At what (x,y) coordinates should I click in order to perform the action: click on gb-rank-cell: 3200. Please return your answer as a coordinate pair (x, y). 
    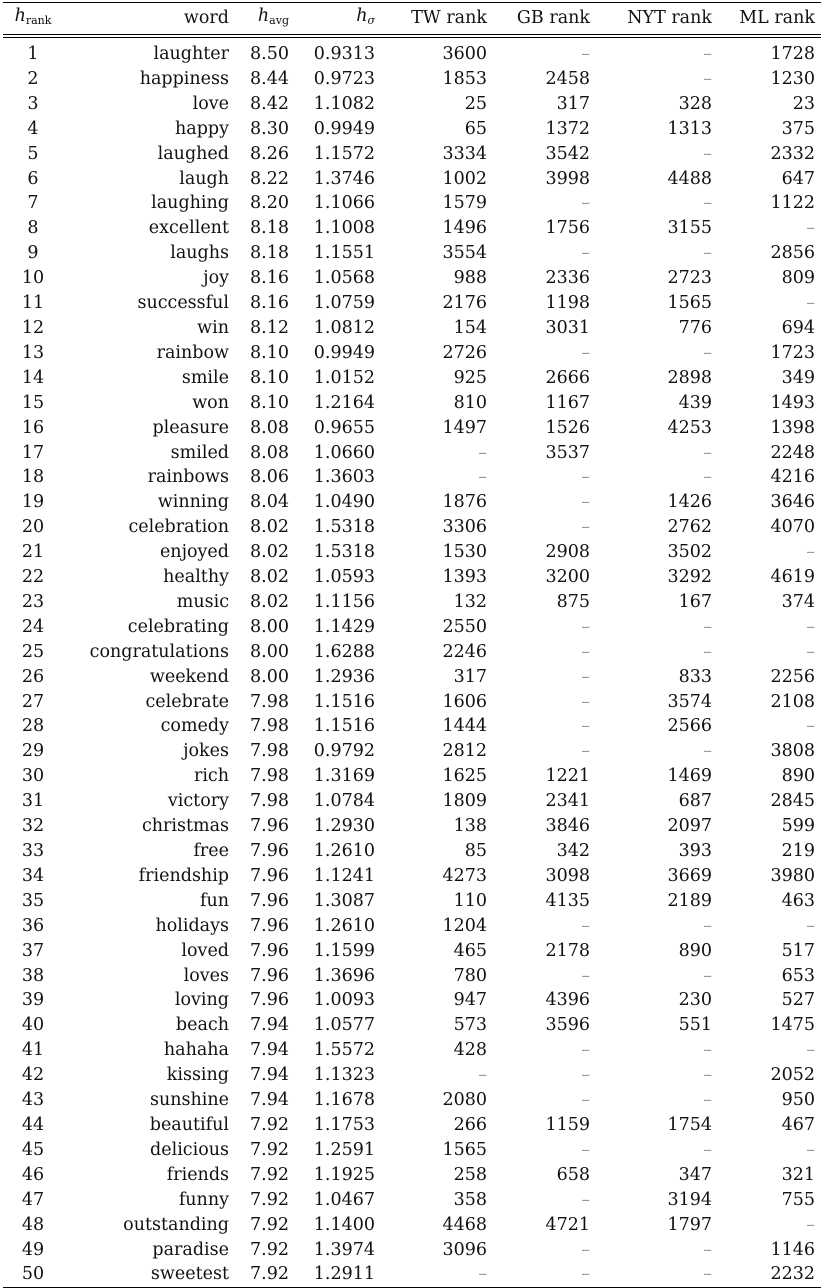
    Looking at the image, I should click on (567, 577).